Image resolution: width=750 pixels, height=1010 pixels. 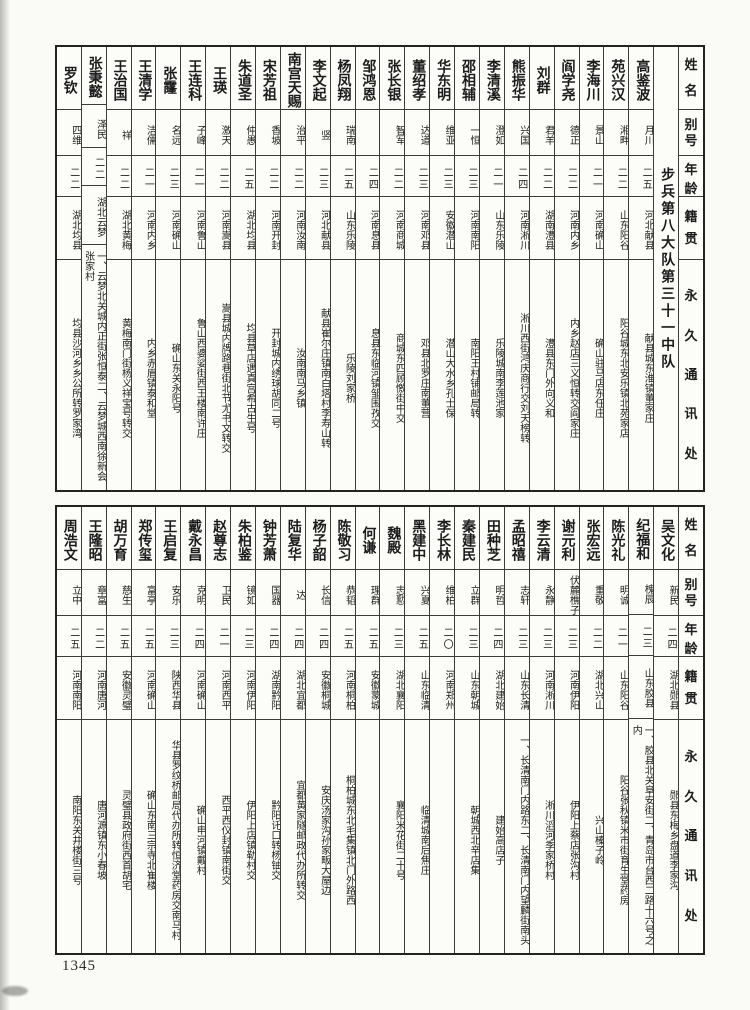 I want to click on person-alias: 洁儒, so click(x=143, y=133).